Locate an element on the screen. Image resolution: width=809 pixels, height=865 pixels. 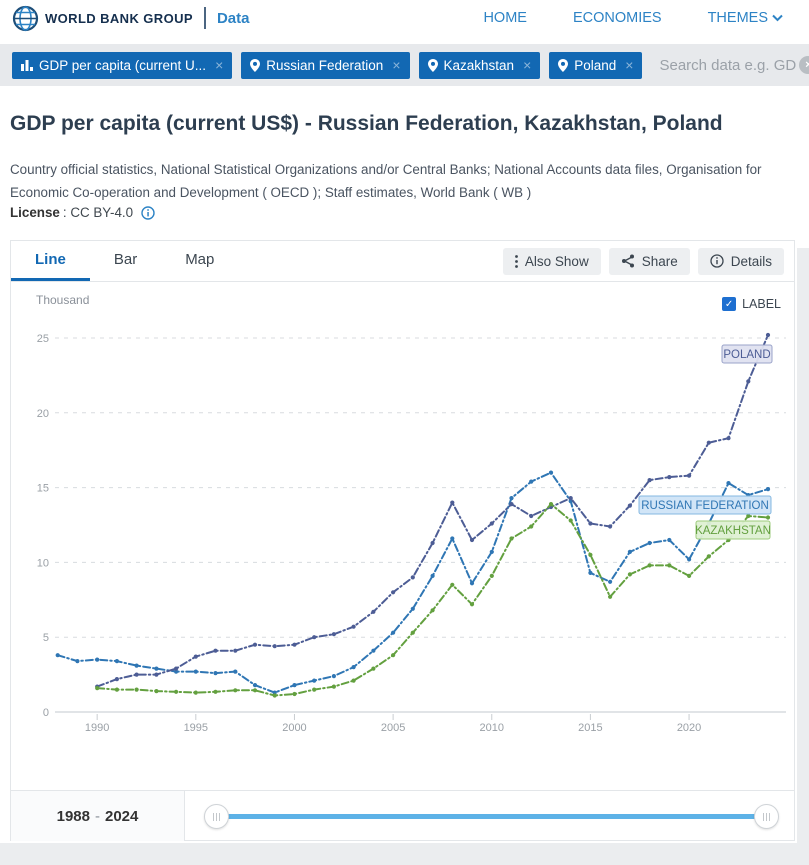
nav-item-economies: ECONOMIES is located at coordinates (617, 18).